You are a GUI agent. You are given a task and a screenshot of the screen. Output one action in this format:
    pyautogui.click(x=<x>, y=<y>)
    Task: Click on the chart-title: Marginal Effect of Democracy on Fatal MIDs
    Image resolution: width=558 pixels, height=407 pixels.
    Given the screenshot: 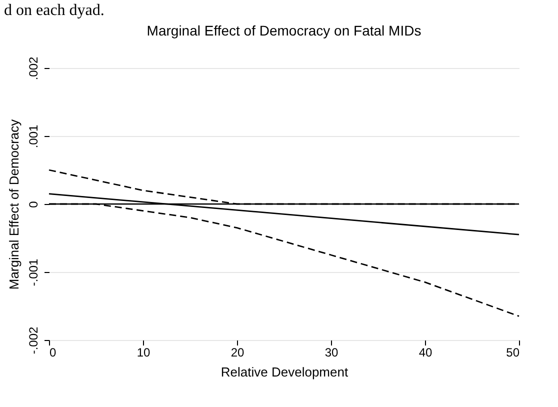 What is the action you would take?
    pyautogui.click(x=284, y=30)
    